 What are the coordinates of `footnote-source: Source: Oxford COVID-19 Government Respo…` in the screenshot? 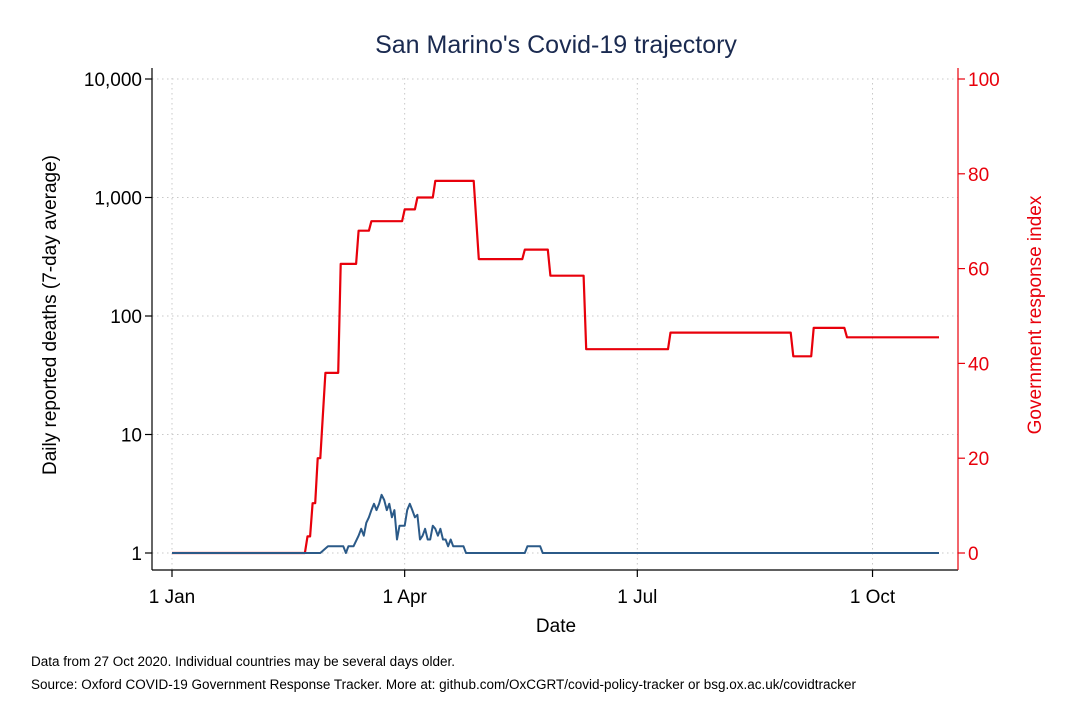 It's located at (444, 684).